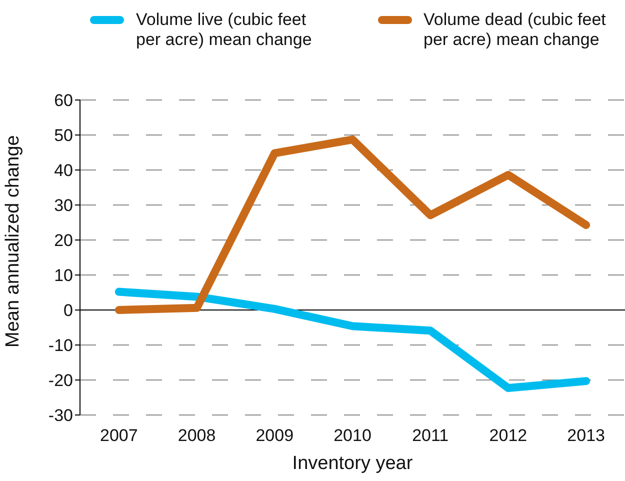 The height and width of the screenshot is (481, 625). I want to click on y-tick-label: -20, so click(60, 380).